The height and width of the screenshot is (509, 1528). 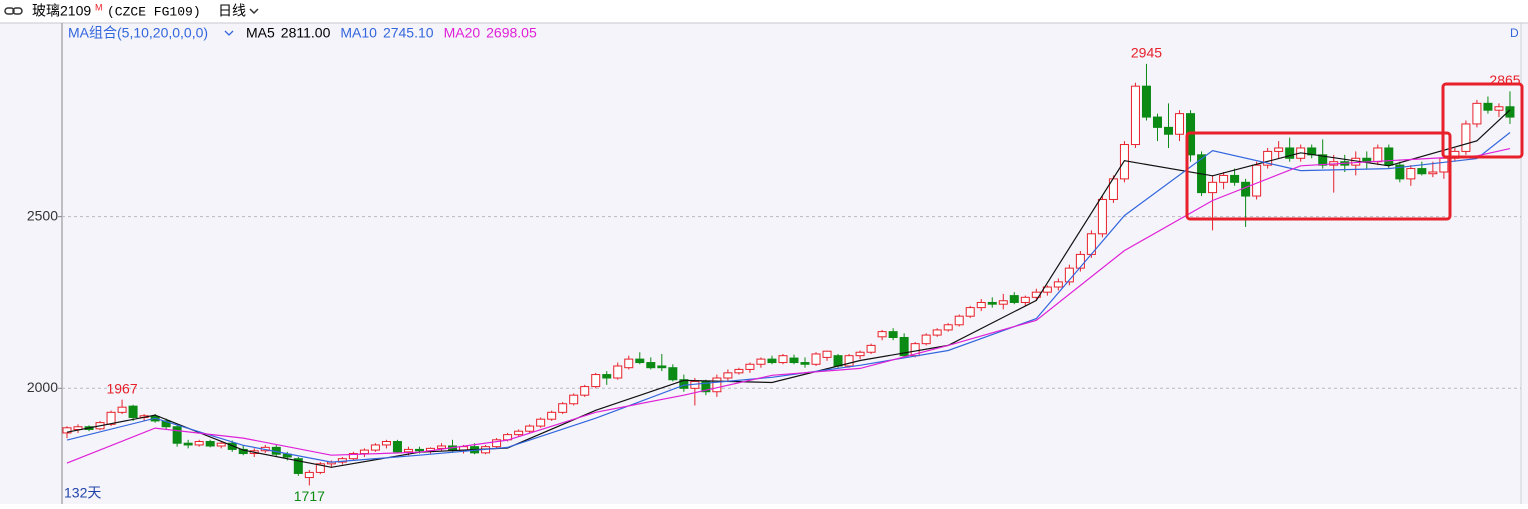 I want to click on days-label: 132天, so click(x=82, y=493).